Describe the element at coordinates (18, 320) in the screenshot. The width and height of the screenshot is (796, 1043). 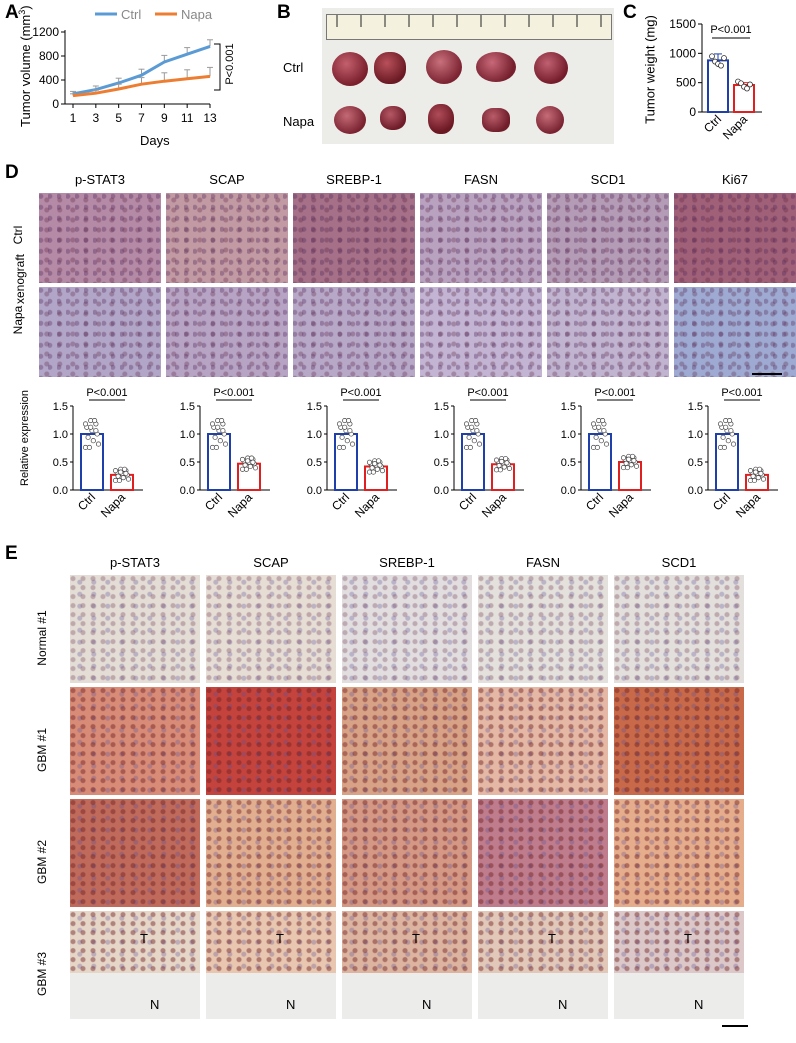
I see `panel-d-row-napa: Napa` at that location.